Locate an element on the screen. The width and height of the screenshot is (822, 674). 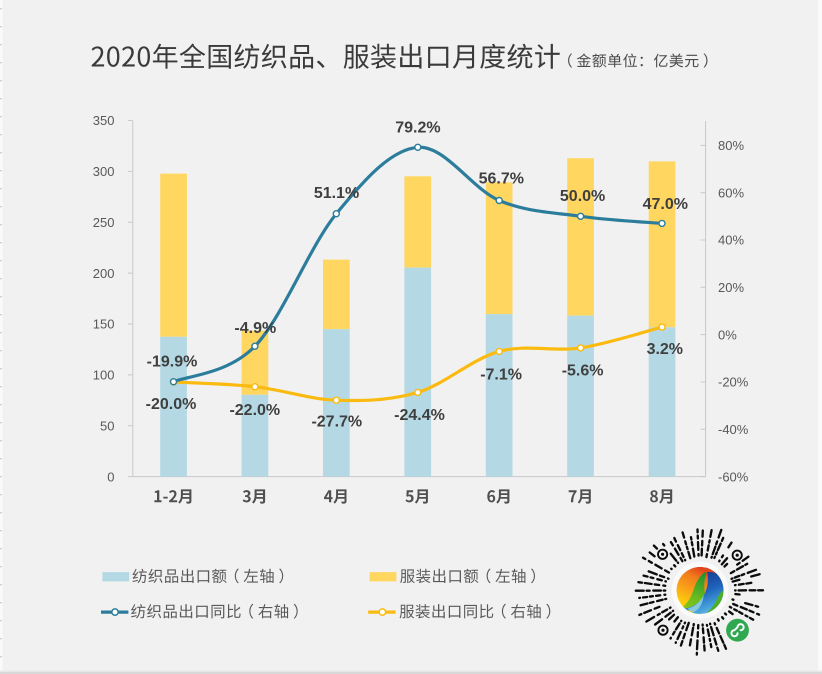
svg-text: -19.9% is located at coordinates (172, 362).